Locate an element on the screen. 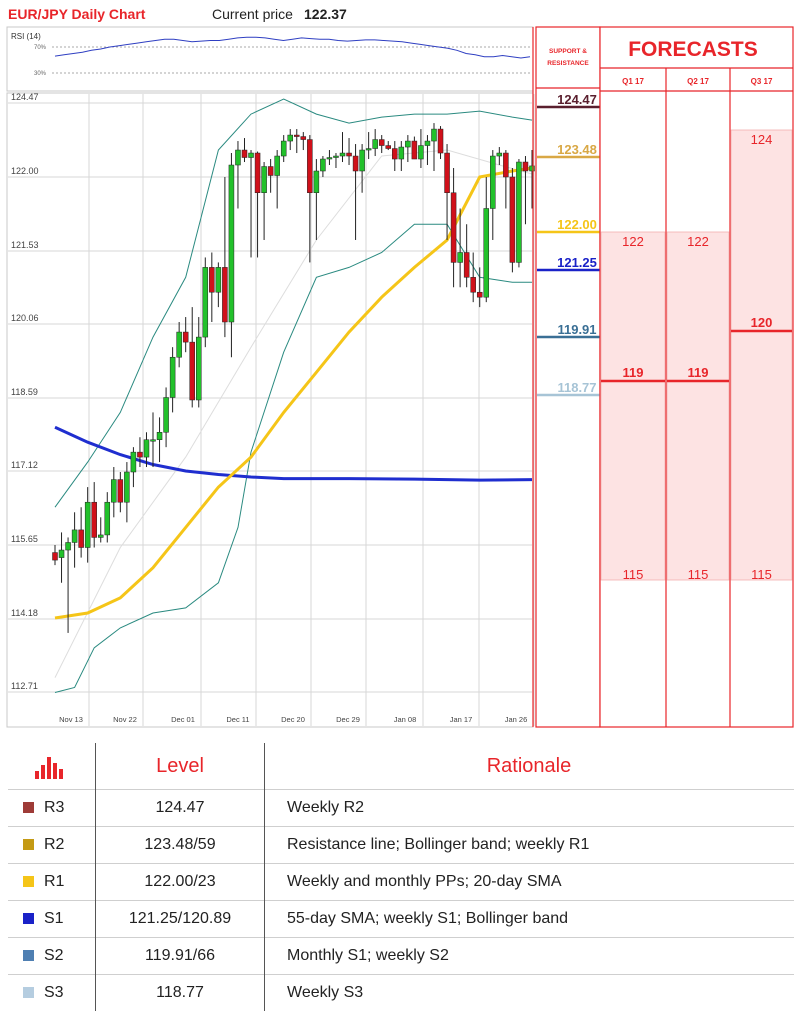 This screenshot has height=1011, width=799. level-name: S2 is located at coordinates (54, 956).